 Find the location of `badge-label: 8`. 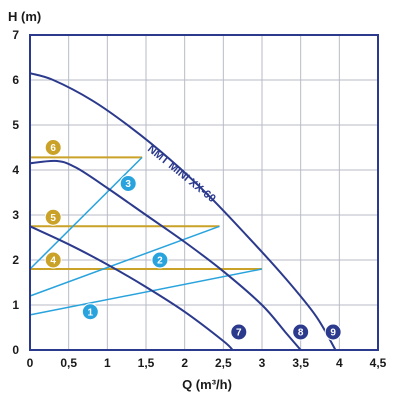

badge-label: 8 is located at coordinates (301, 333).